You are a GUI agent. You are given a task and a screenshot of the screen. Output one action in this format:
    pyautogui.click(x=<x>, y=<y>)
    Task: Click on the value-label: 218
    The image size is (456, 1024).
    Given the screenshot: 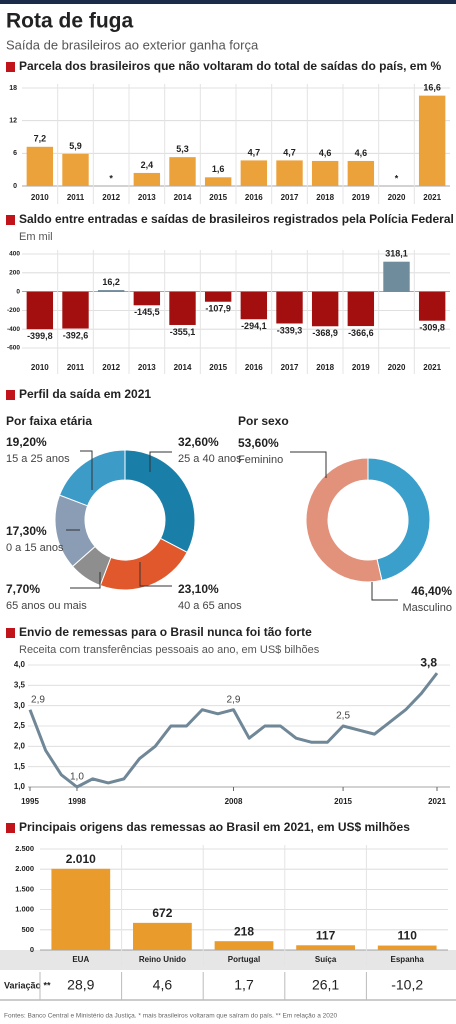 What is the action you would take?
    pyautogui.click(x=244, y=931)
    